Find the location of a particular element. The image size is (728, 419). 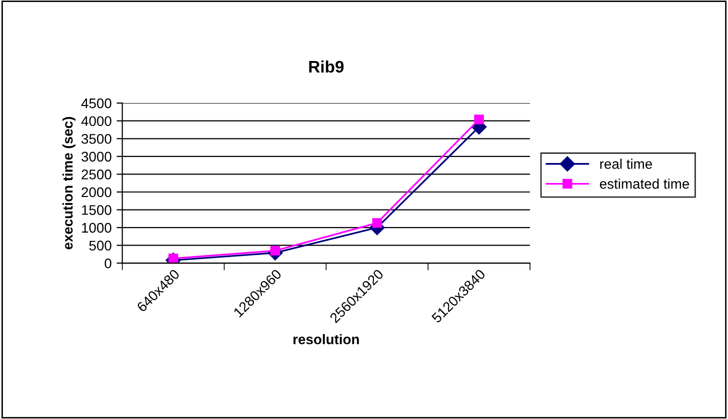

chart-title: Rib9 is located at coordinates (326, 66).